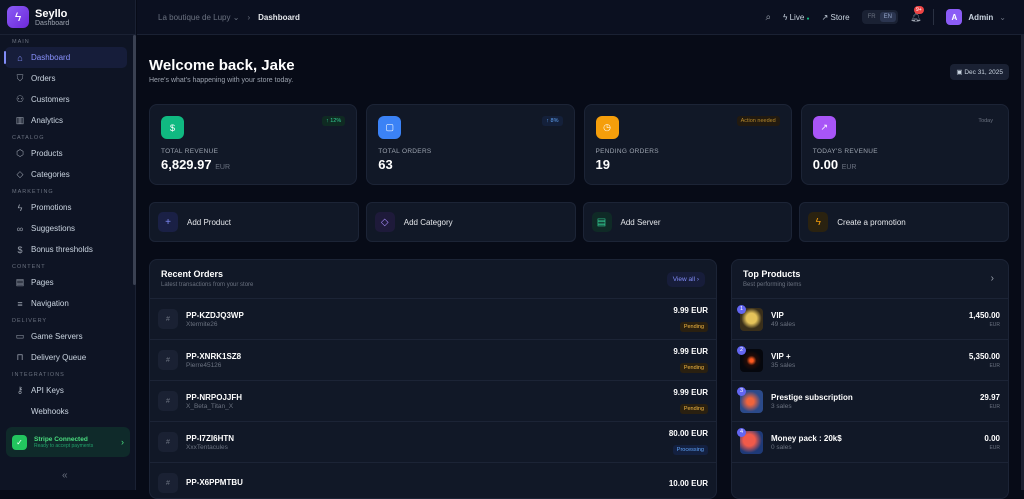 Image resolution: width=1024 pixels, height=499 pixels. What do you see at coordinates (818, 222) in the screenshot?
I see `bolt-icon: ϟ` at bounding box center [818, 222].